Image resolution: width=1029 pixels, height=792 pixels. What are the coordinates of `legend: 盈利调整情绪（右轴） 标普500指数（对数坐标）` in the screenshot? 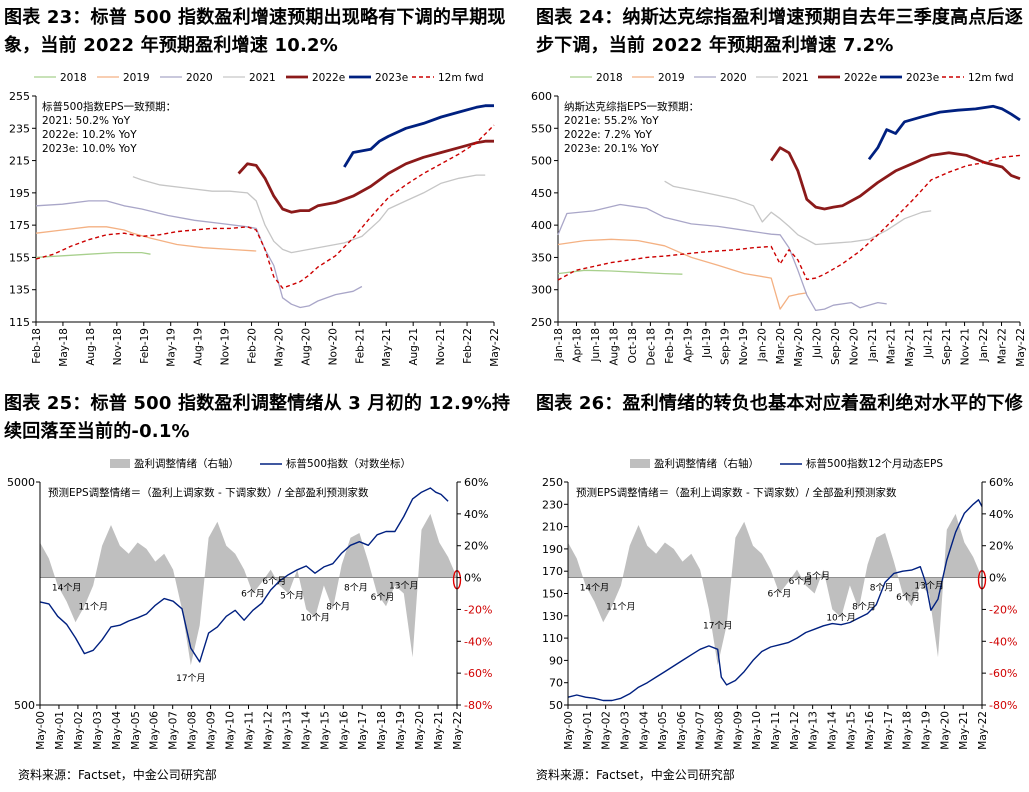 It's located at (260, 463).